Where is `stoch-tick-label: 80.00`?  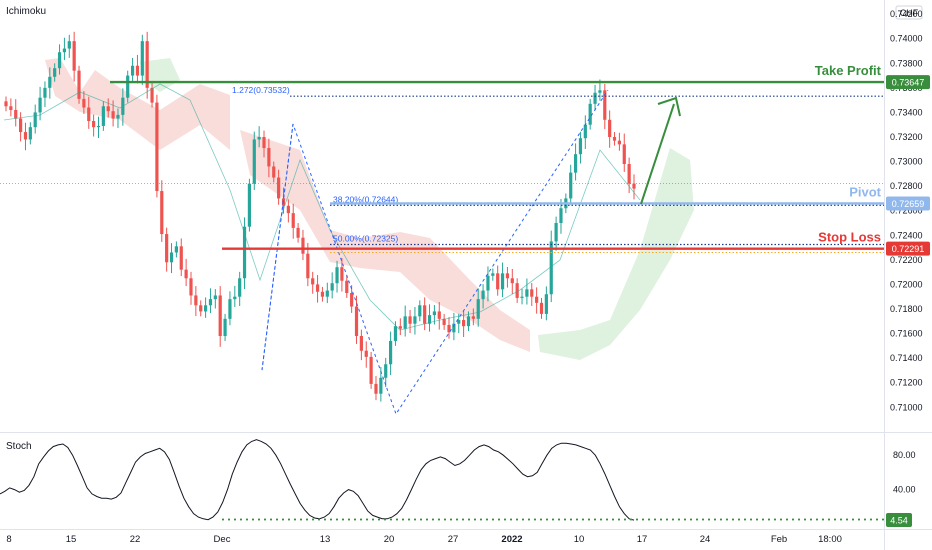 stoch-tick-label: 80.00 is located at coordinates (904, 455).